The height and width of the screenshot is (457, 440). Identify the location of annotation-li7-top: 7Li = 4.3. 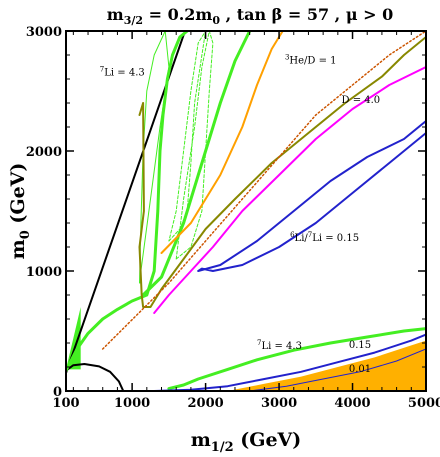
(122, 71).